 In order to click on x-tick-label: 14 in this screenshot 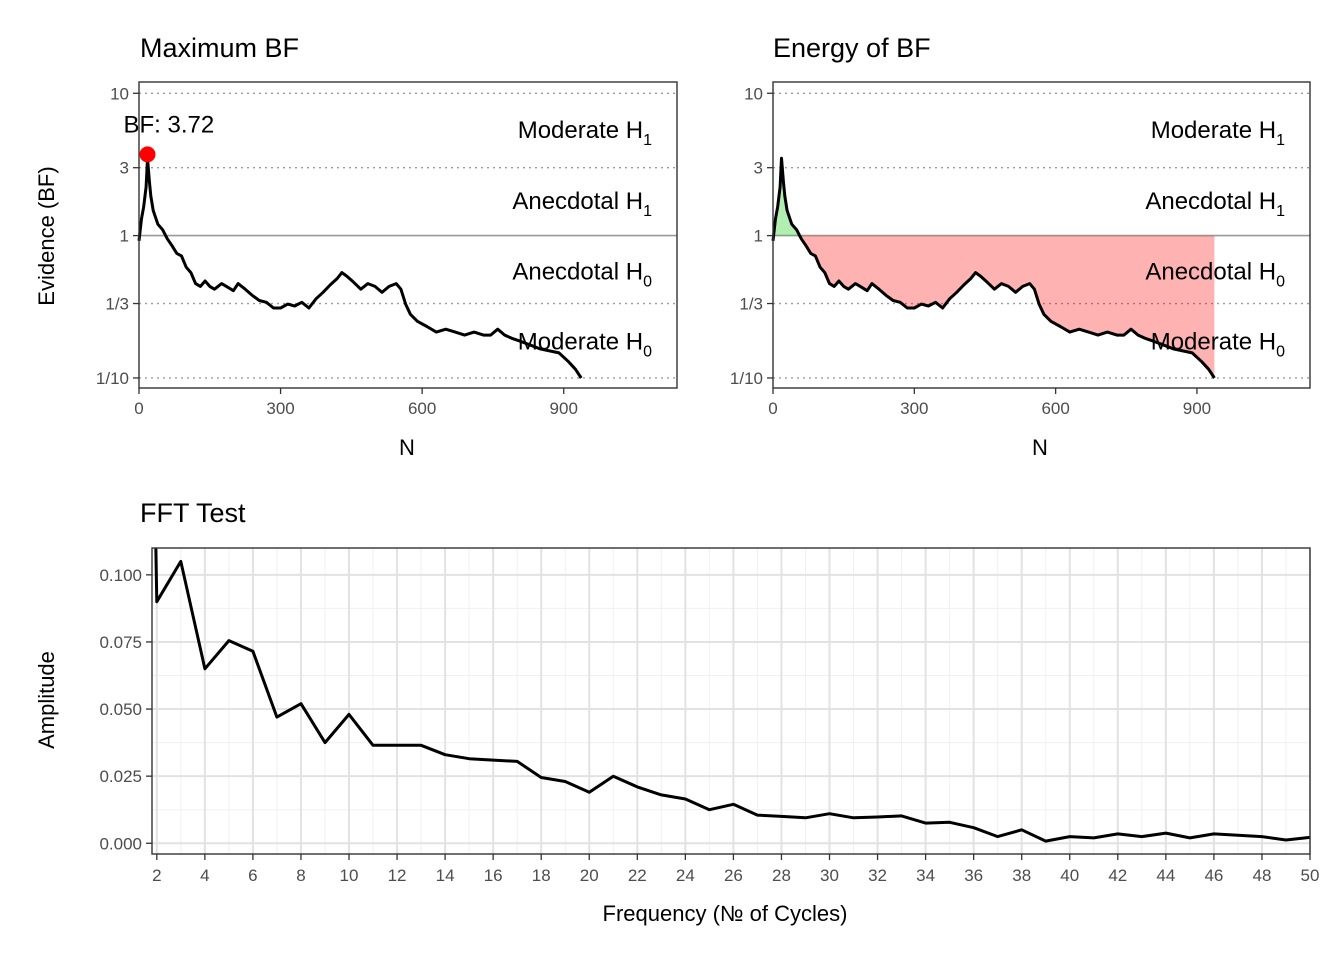, I will do `click(445, 875)`.